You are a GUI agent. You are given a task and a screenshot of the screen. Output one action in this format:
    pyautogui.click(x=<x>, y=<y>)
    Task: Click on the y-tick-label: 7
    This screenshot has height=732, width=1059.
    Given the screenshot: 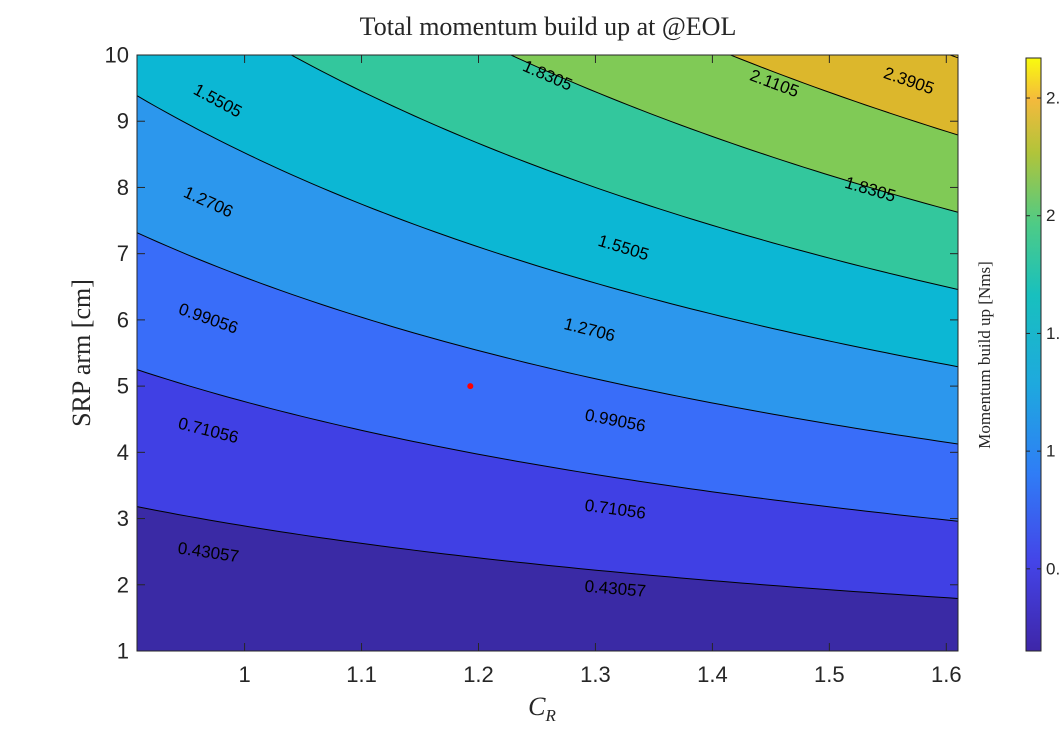 What is the action you would take?
    pyautogui.click(x=123, y=253)
    